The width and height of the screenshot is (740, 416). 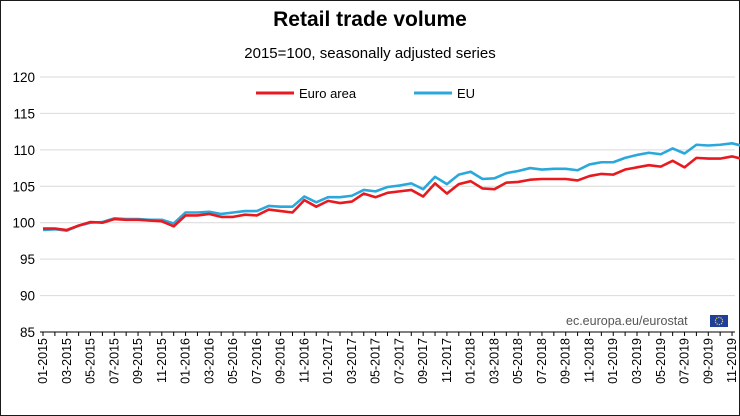 I want to click on x-tick-label: 09-2018, so click(x=566, y=361).